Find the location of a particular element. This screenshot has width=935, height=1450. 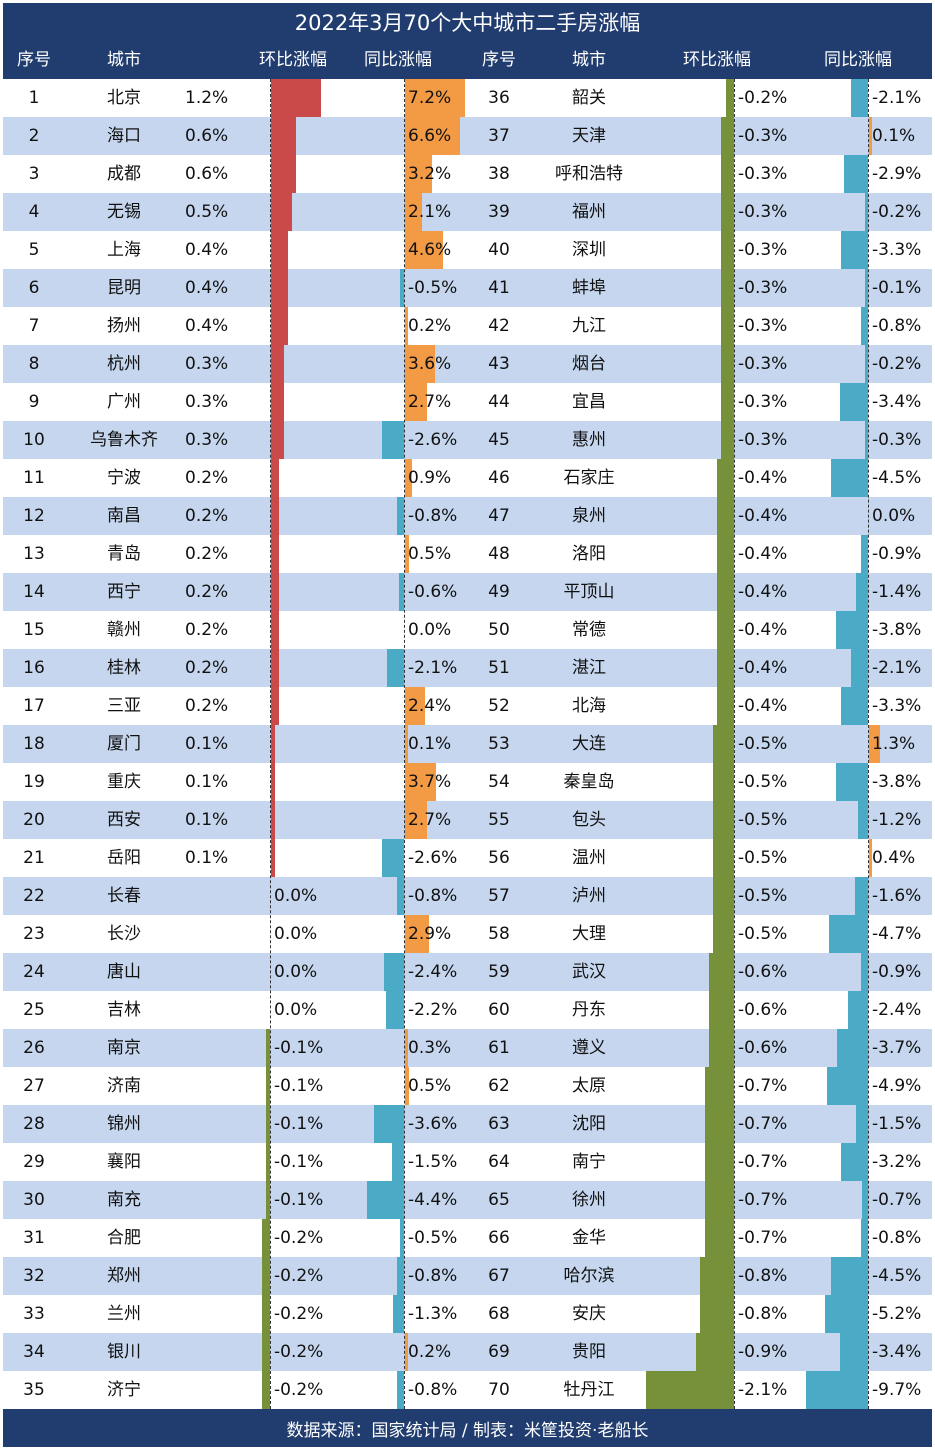

row-index: 29 is located at coordinates (34, 1162).